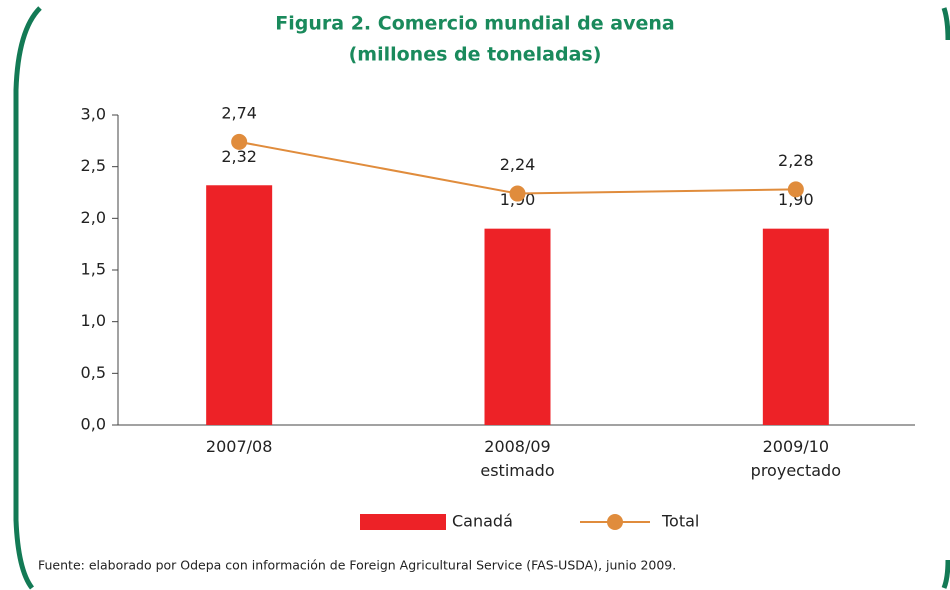 The image size is (950, 590). What do you see at coordinates (239, 112) in the screenshot?
I see `line-value-label: 2,74` at bounding box center [239, 112].